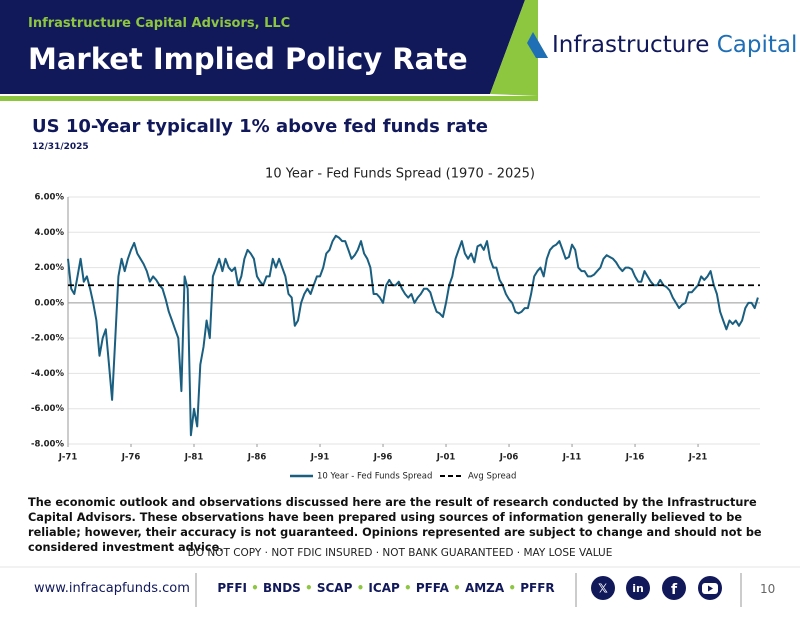 The height and width of the screenshot is (618, 800). I want to click on y-tick-label: 0.00%, so click(50, 303).